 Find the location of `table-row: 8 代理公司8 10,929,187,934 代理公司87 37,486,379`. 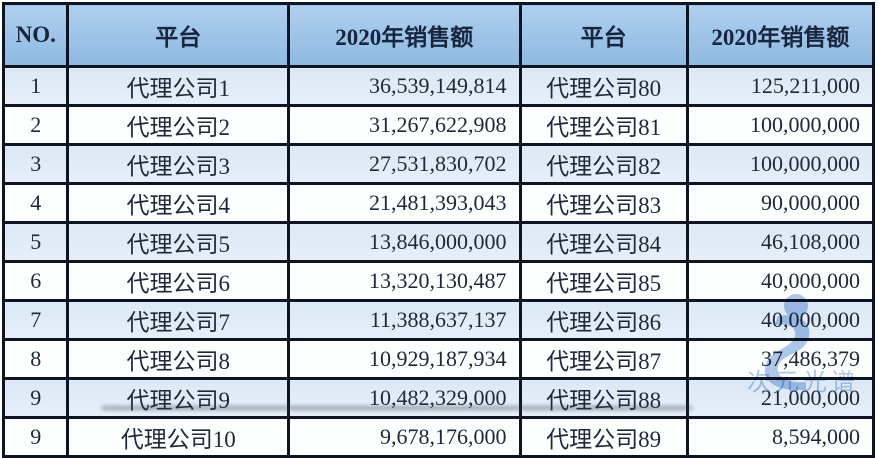

table-row: 8 代理公司8 10,929,187,934 代理公司87 37,486,379 is located at coordinates (438, 359).